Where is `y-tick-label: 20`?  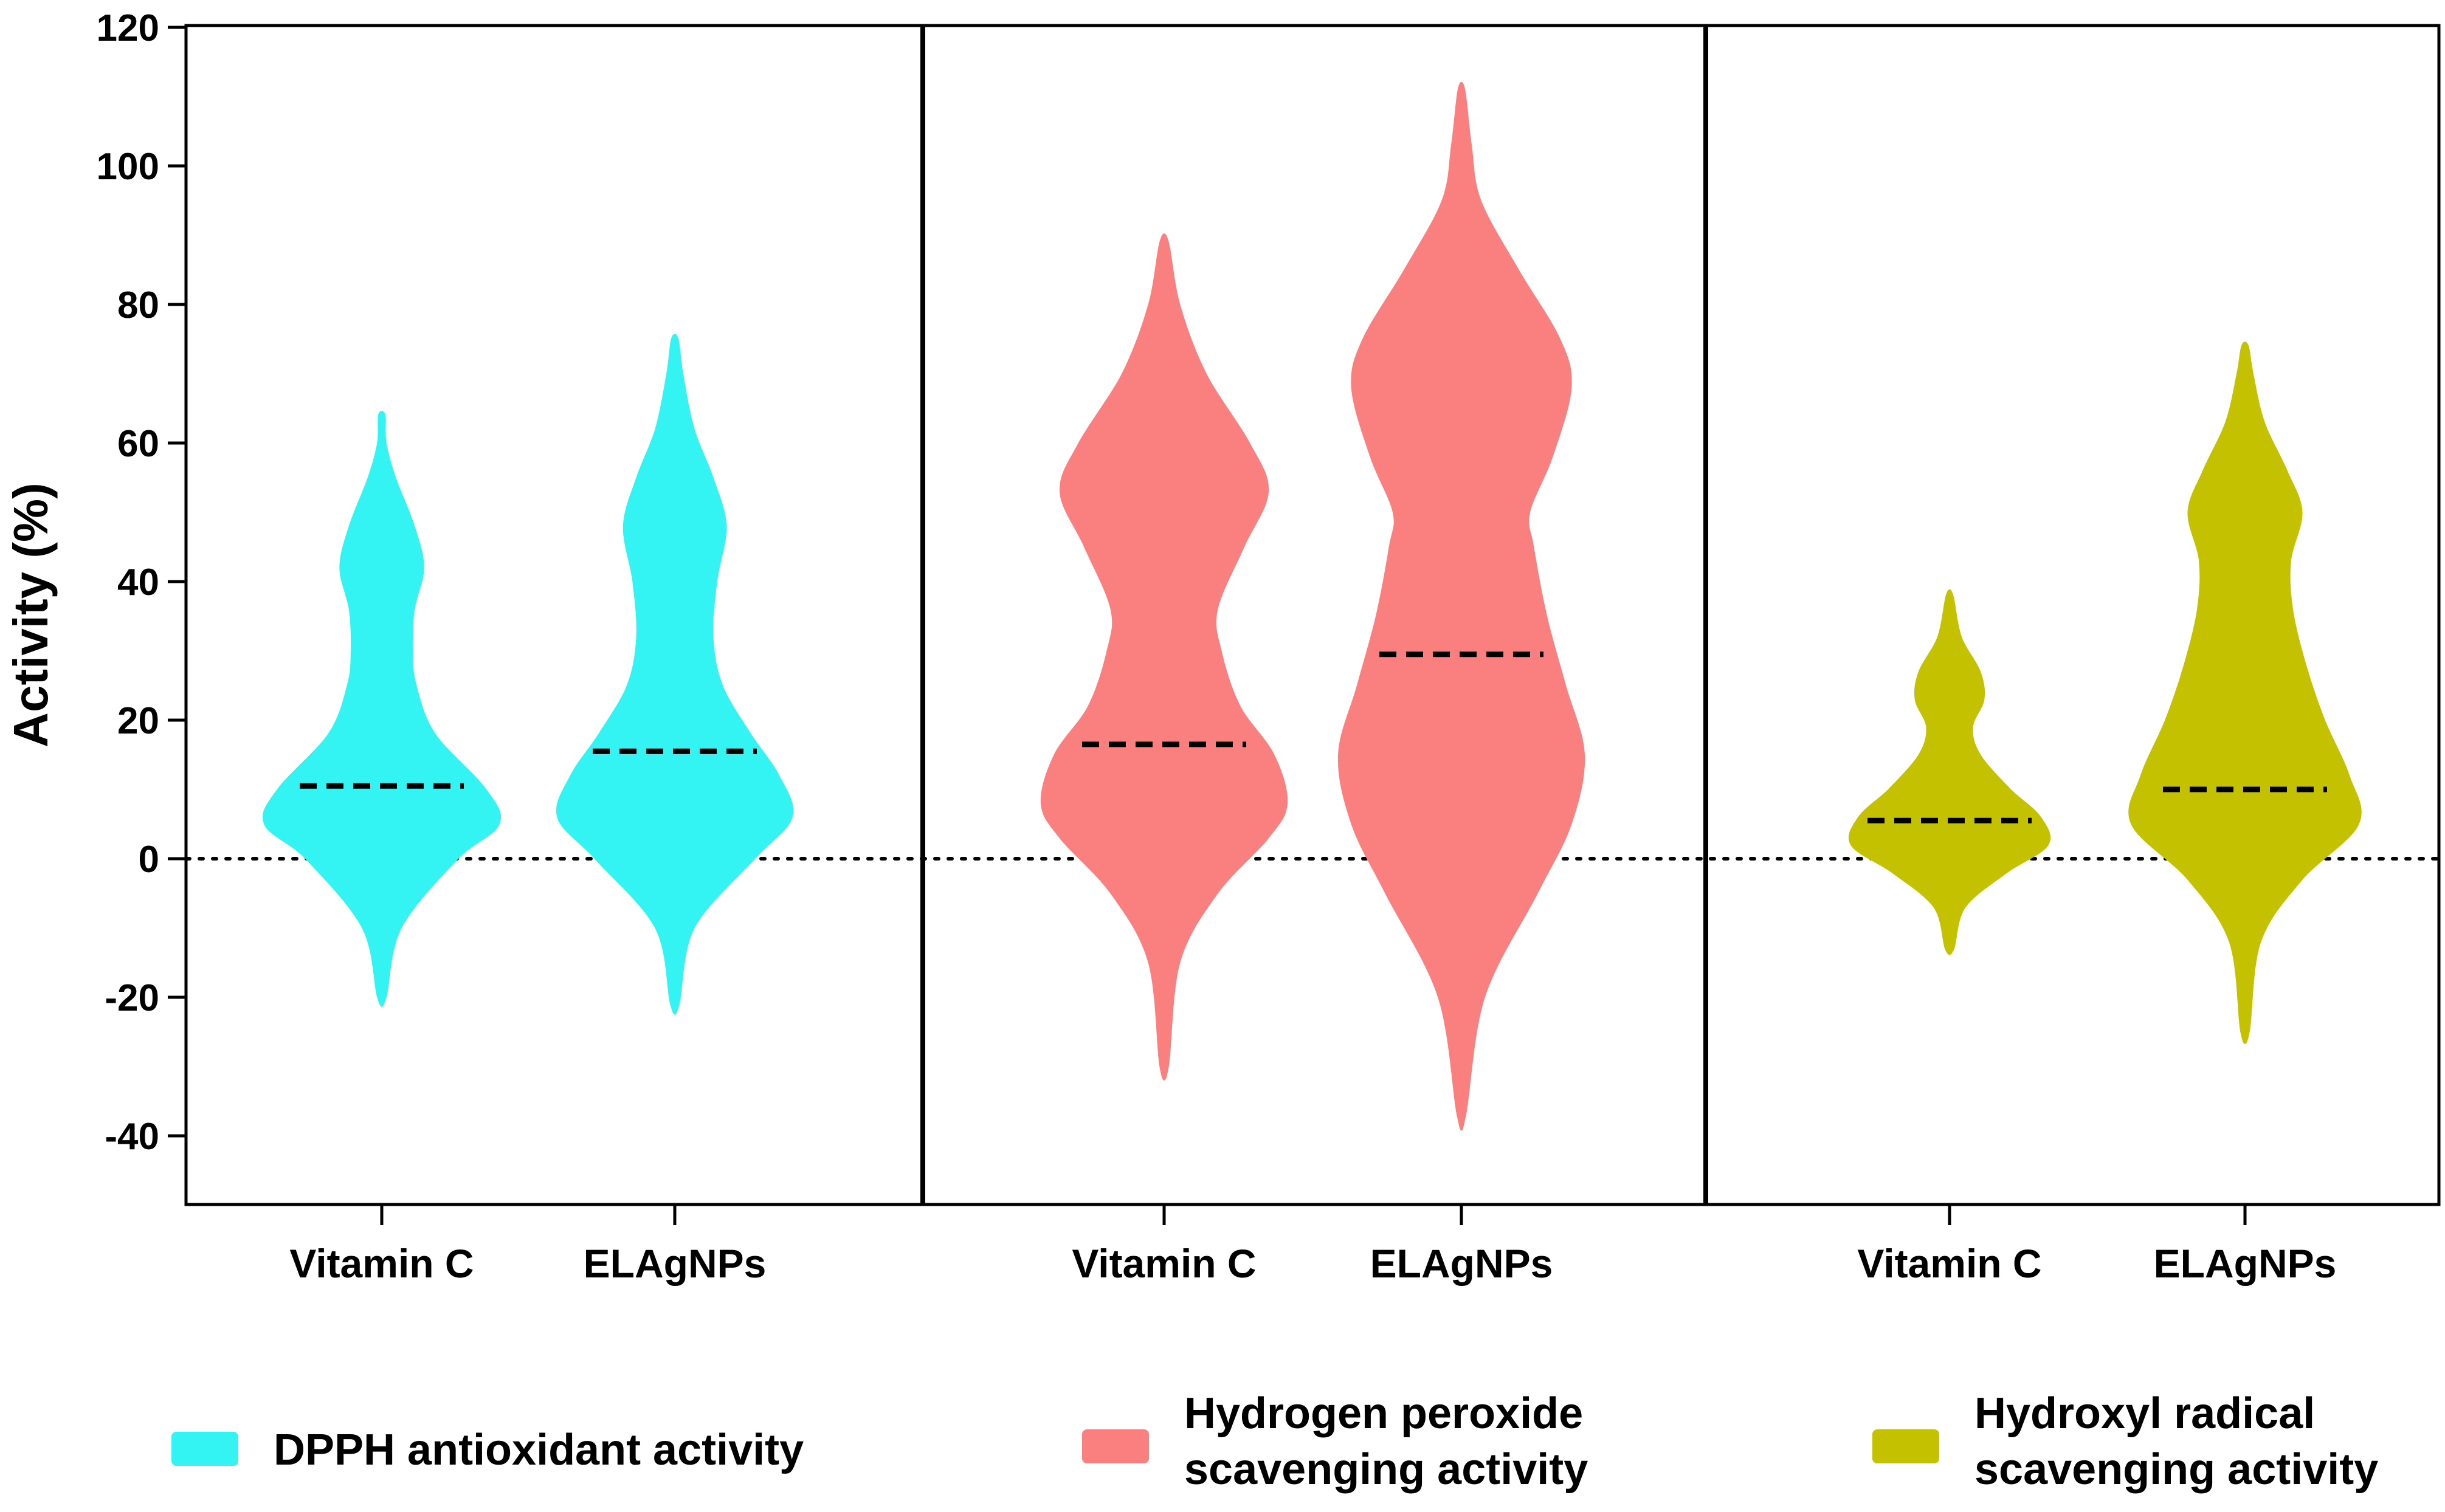 y-tick-label: 20 is located at coordinates (138, 721).